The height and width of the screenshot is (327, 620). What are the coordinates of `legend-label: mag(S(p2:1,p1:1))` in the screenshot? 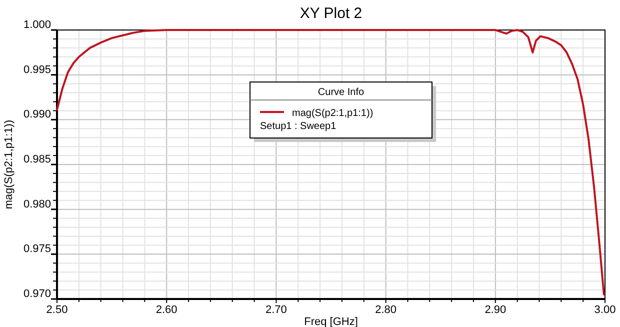 It's located at (333, 113).